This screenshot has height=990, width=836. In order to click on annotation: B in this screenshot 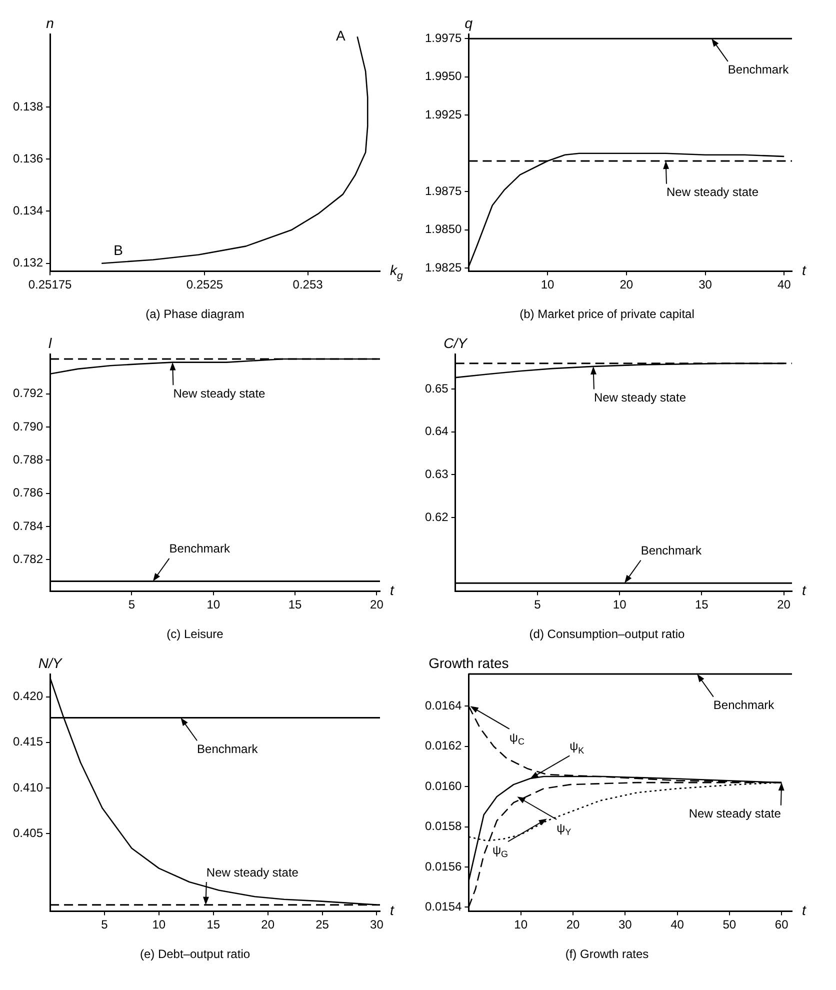, I will do `click(118, 250)`.